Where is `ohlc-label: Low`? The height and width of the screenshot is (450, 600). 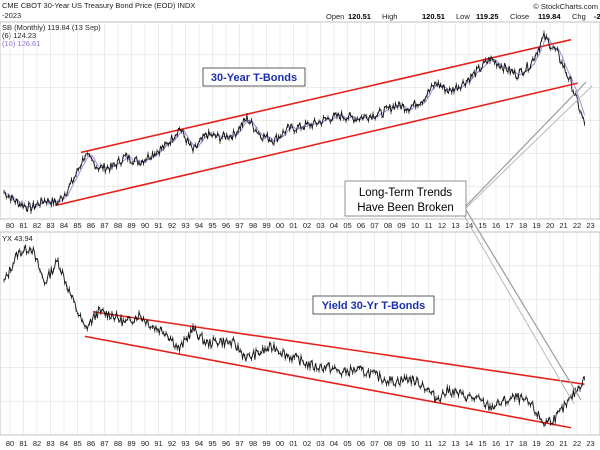 ohlc-label: Low is located at coordinates (463, 16).